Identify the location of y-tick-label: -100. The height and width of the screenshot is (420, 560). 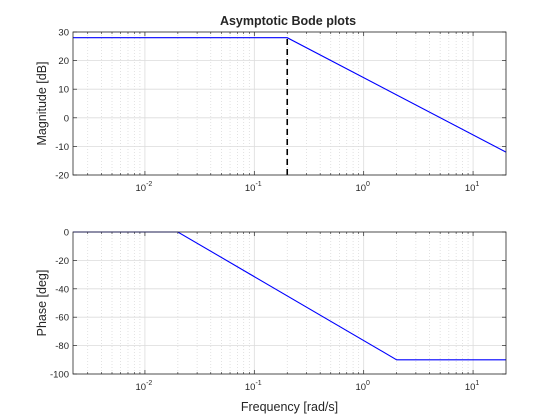
(59, 375).